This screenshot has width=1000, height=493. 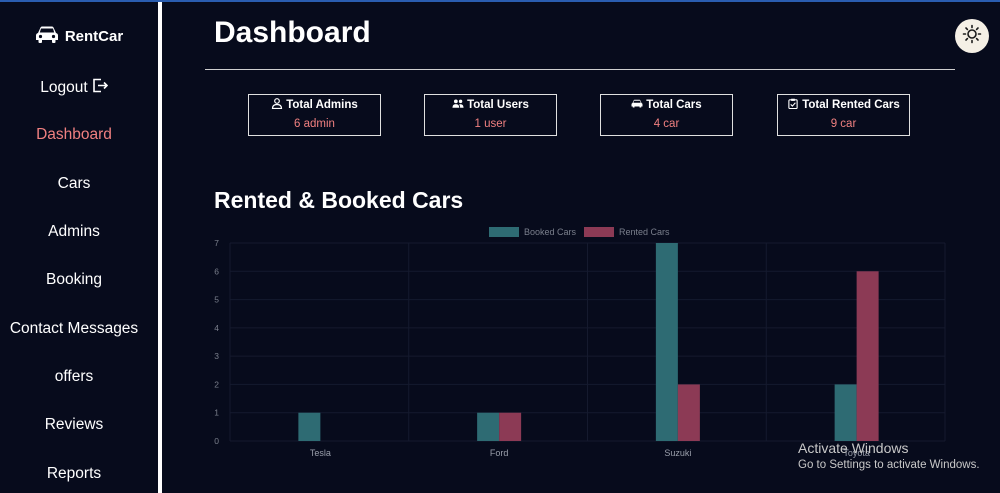 I want to click on sun-icon, so click(x=972, y=36).